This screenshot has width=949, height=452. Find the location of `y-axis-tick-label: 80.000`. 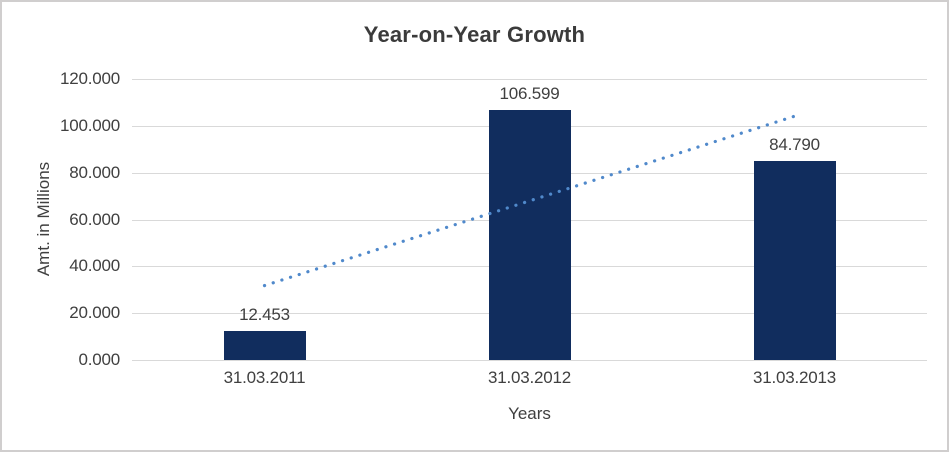

y-axis-tick-label: 80.000 is located at coordinates (94, 172).